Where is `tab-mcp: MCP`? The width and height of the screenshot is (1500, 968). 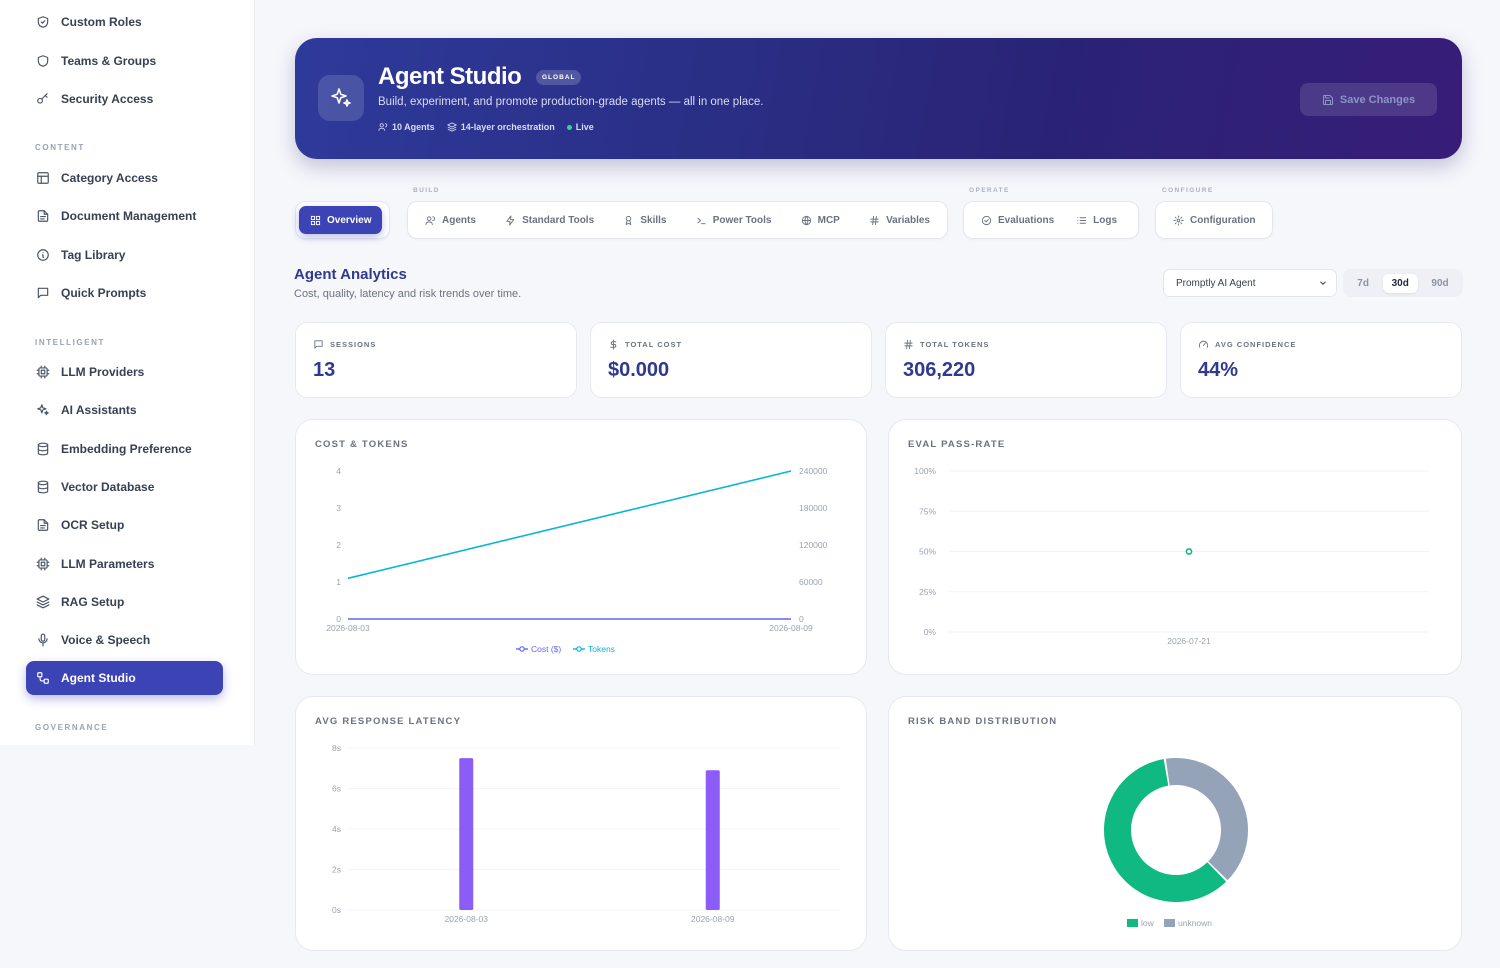
tab-mcp: MCP is located at coordinates (820, 220).